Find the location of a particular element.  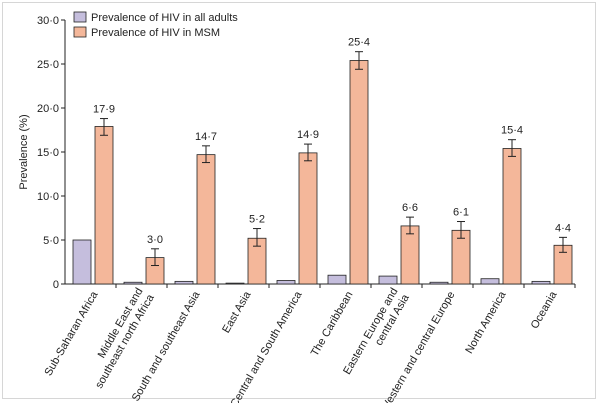

y-axis-title: Prevalence (%) is located at coordinates (24, 151).